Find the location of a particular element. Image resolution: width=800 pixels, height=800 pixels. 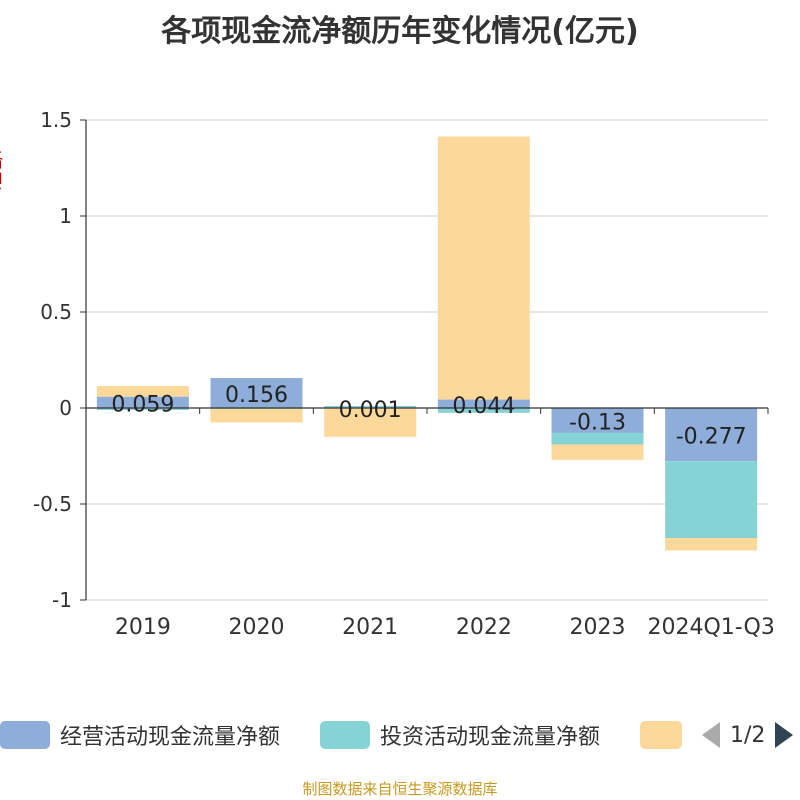

next-page-icon is located at coordinates (784, 735).